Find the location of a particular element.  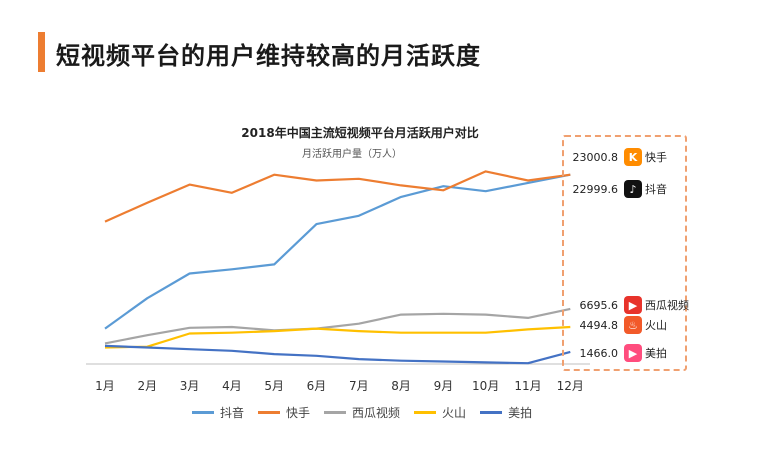

x-tick-label: 2月 is located at coordinates (147, 386).